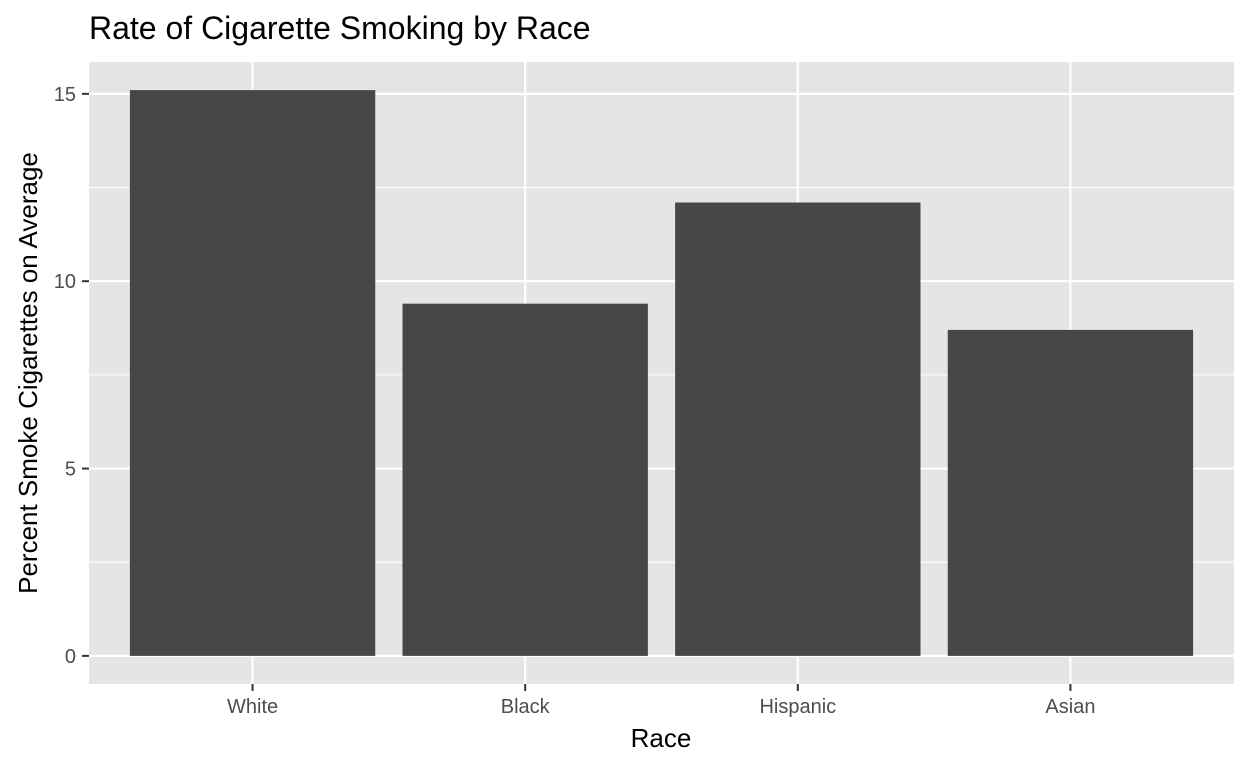 This screenshot has width=1248, height=768. Describe the element at coordinates (1070, 707) in the screenshot. I see `x-tick-label: Asian` at that location.